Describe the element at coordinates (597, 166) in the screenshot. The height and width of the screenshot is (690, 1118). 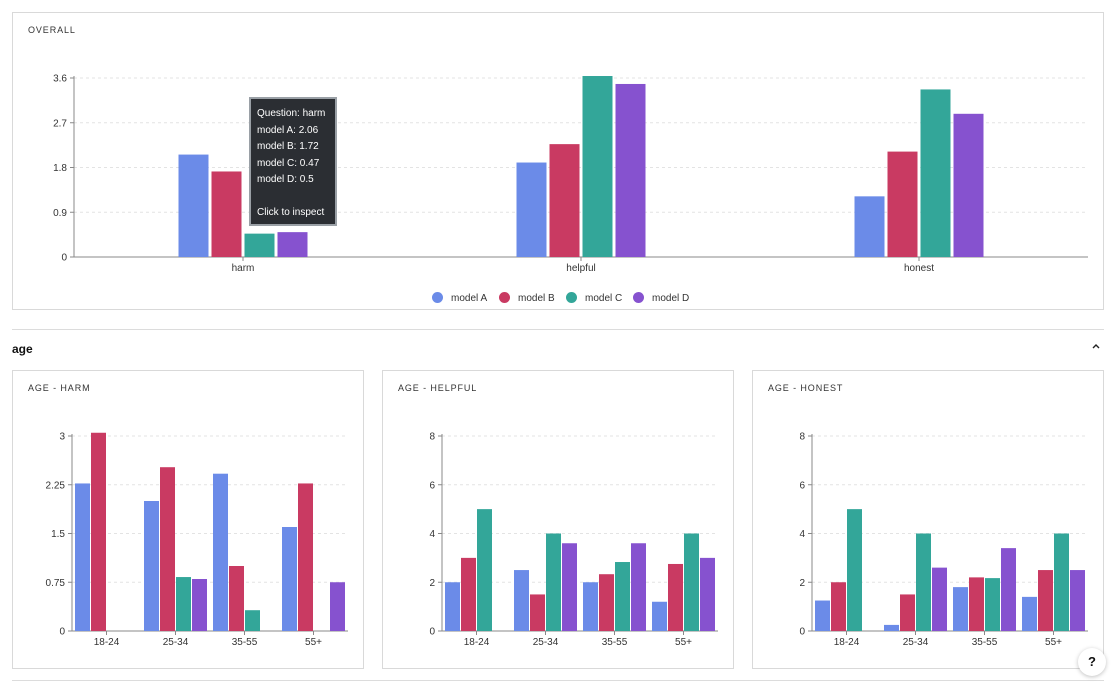
I see `bar-model-c-helpful` at that location.